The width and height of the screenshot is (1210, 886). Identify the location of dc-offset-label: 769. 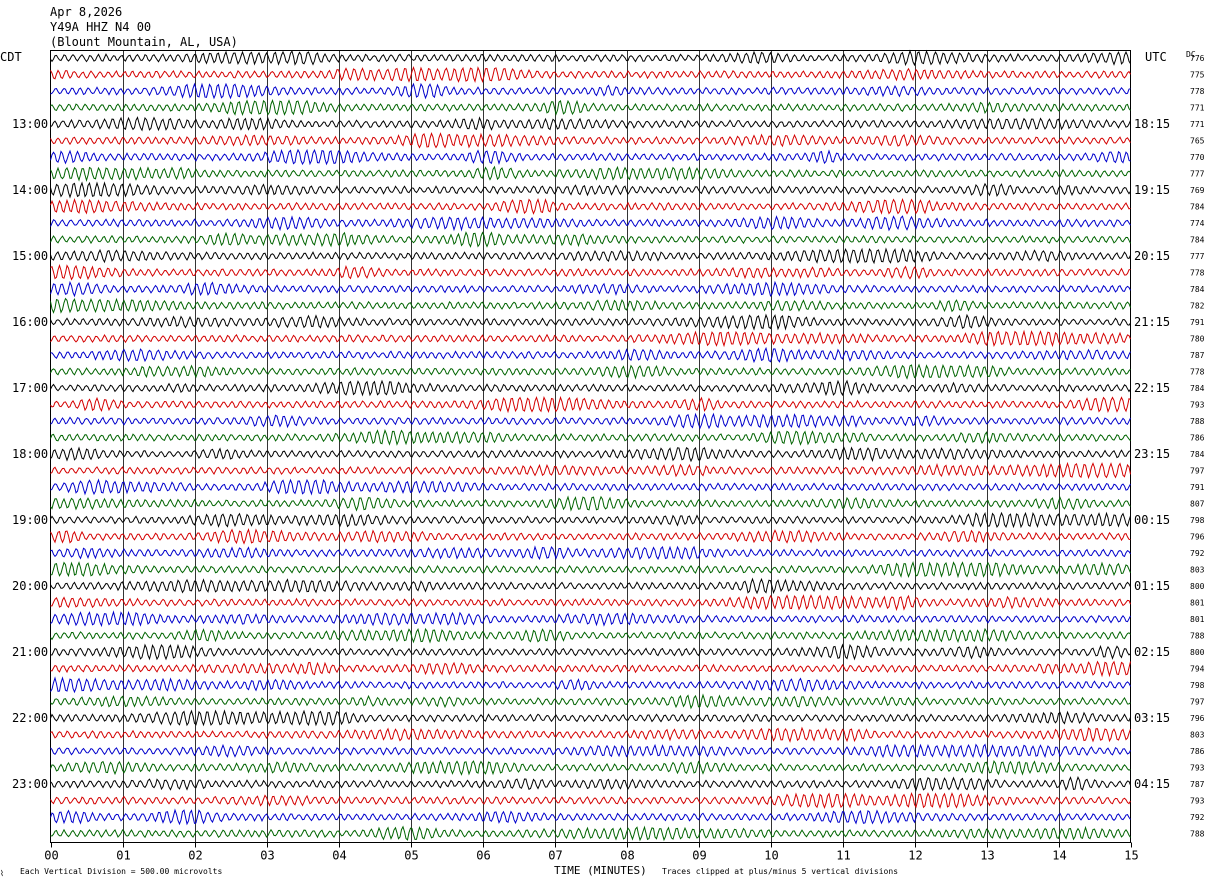
(1197, 190).